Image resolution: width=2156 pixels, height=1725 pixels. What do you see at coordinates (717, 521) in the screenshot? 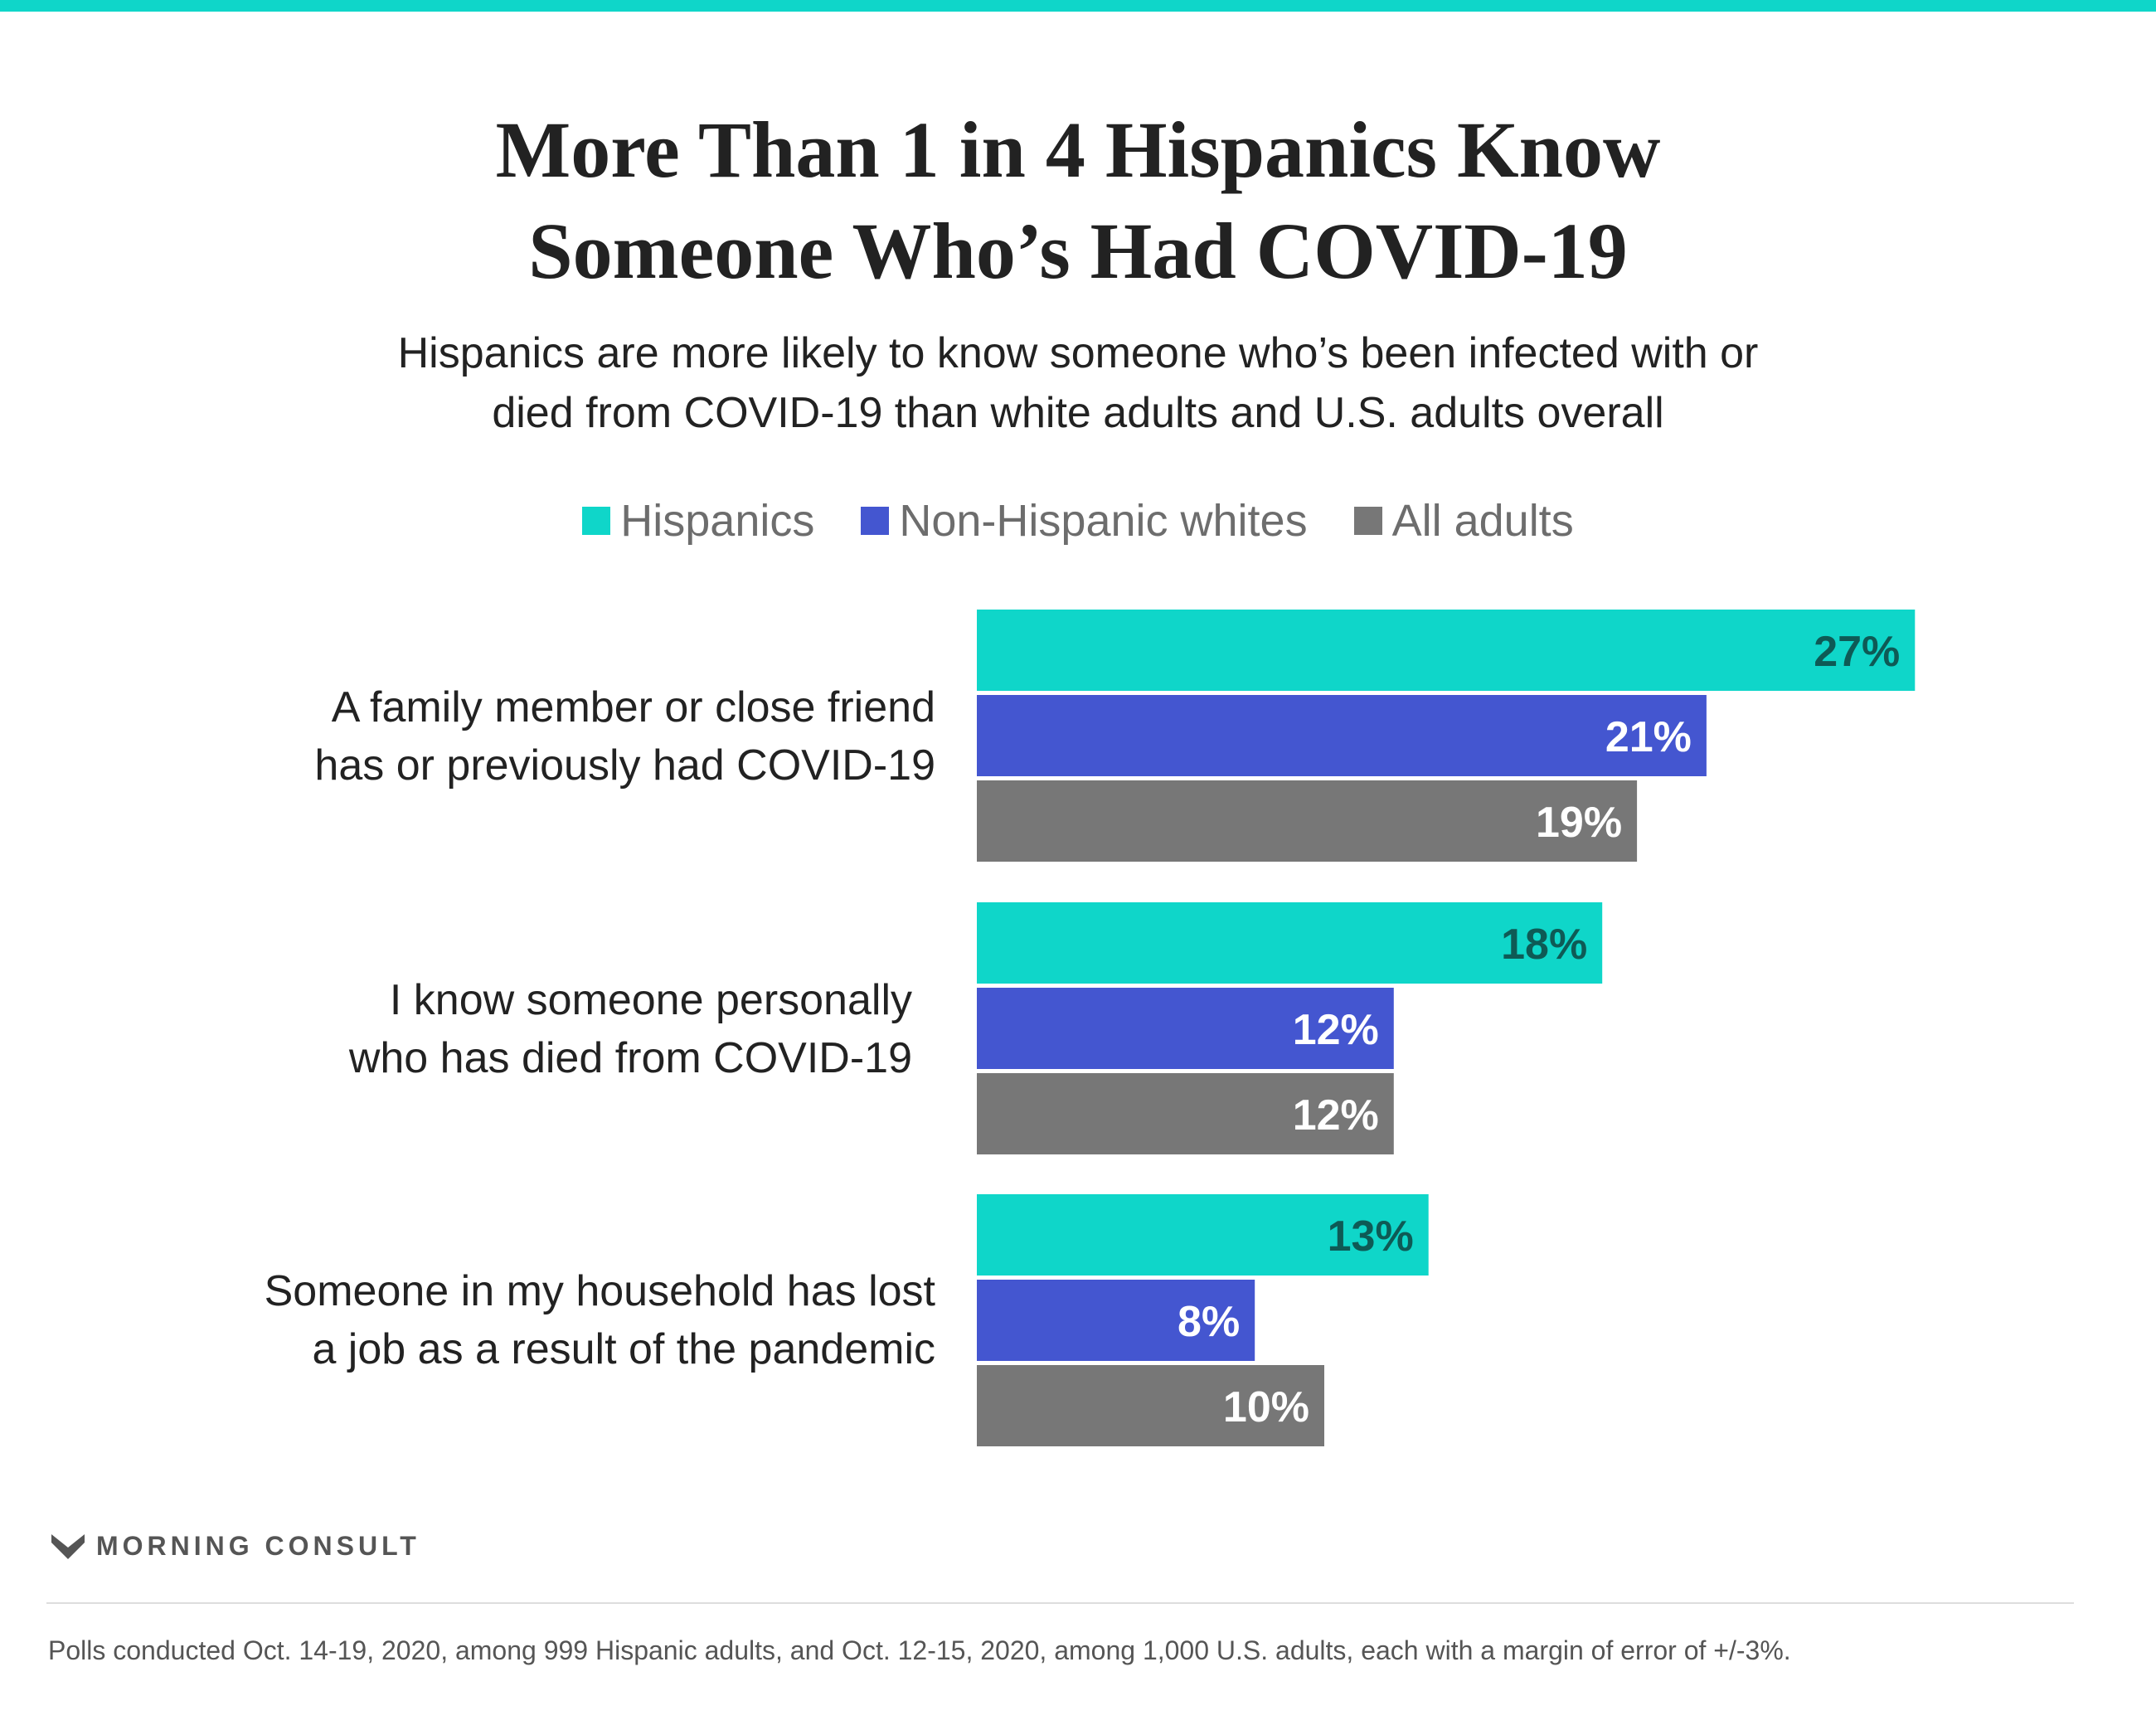
I see `legend-label-hispanics: Hispanics` at bounding box center [717, 521].